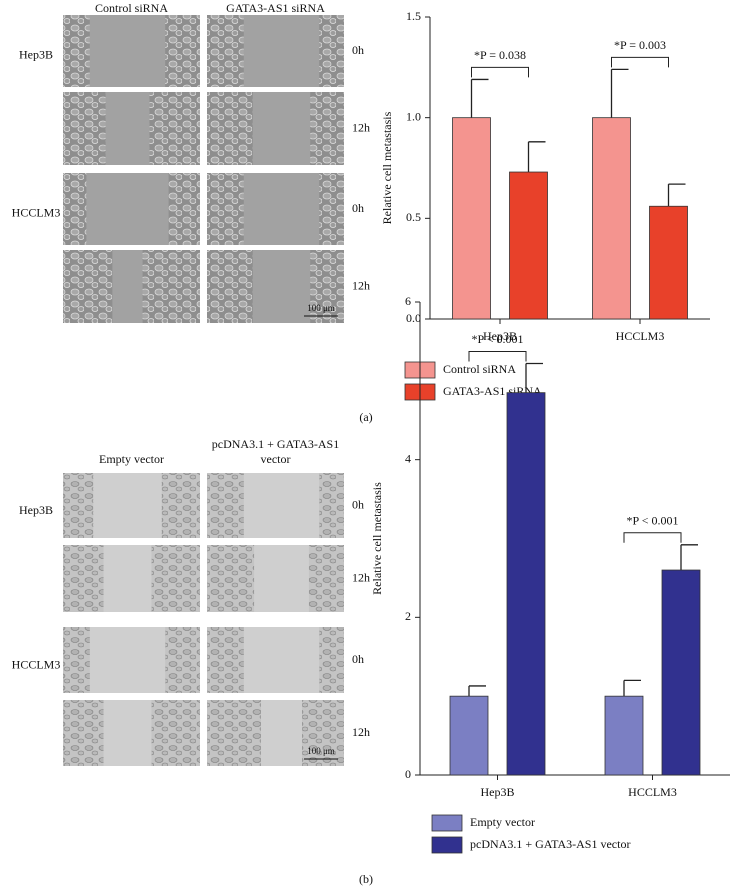  What do you see at coordinates (408, 774) in the screenshot?
I see `y-tick-label: 0` at bounding box center [408, 774].